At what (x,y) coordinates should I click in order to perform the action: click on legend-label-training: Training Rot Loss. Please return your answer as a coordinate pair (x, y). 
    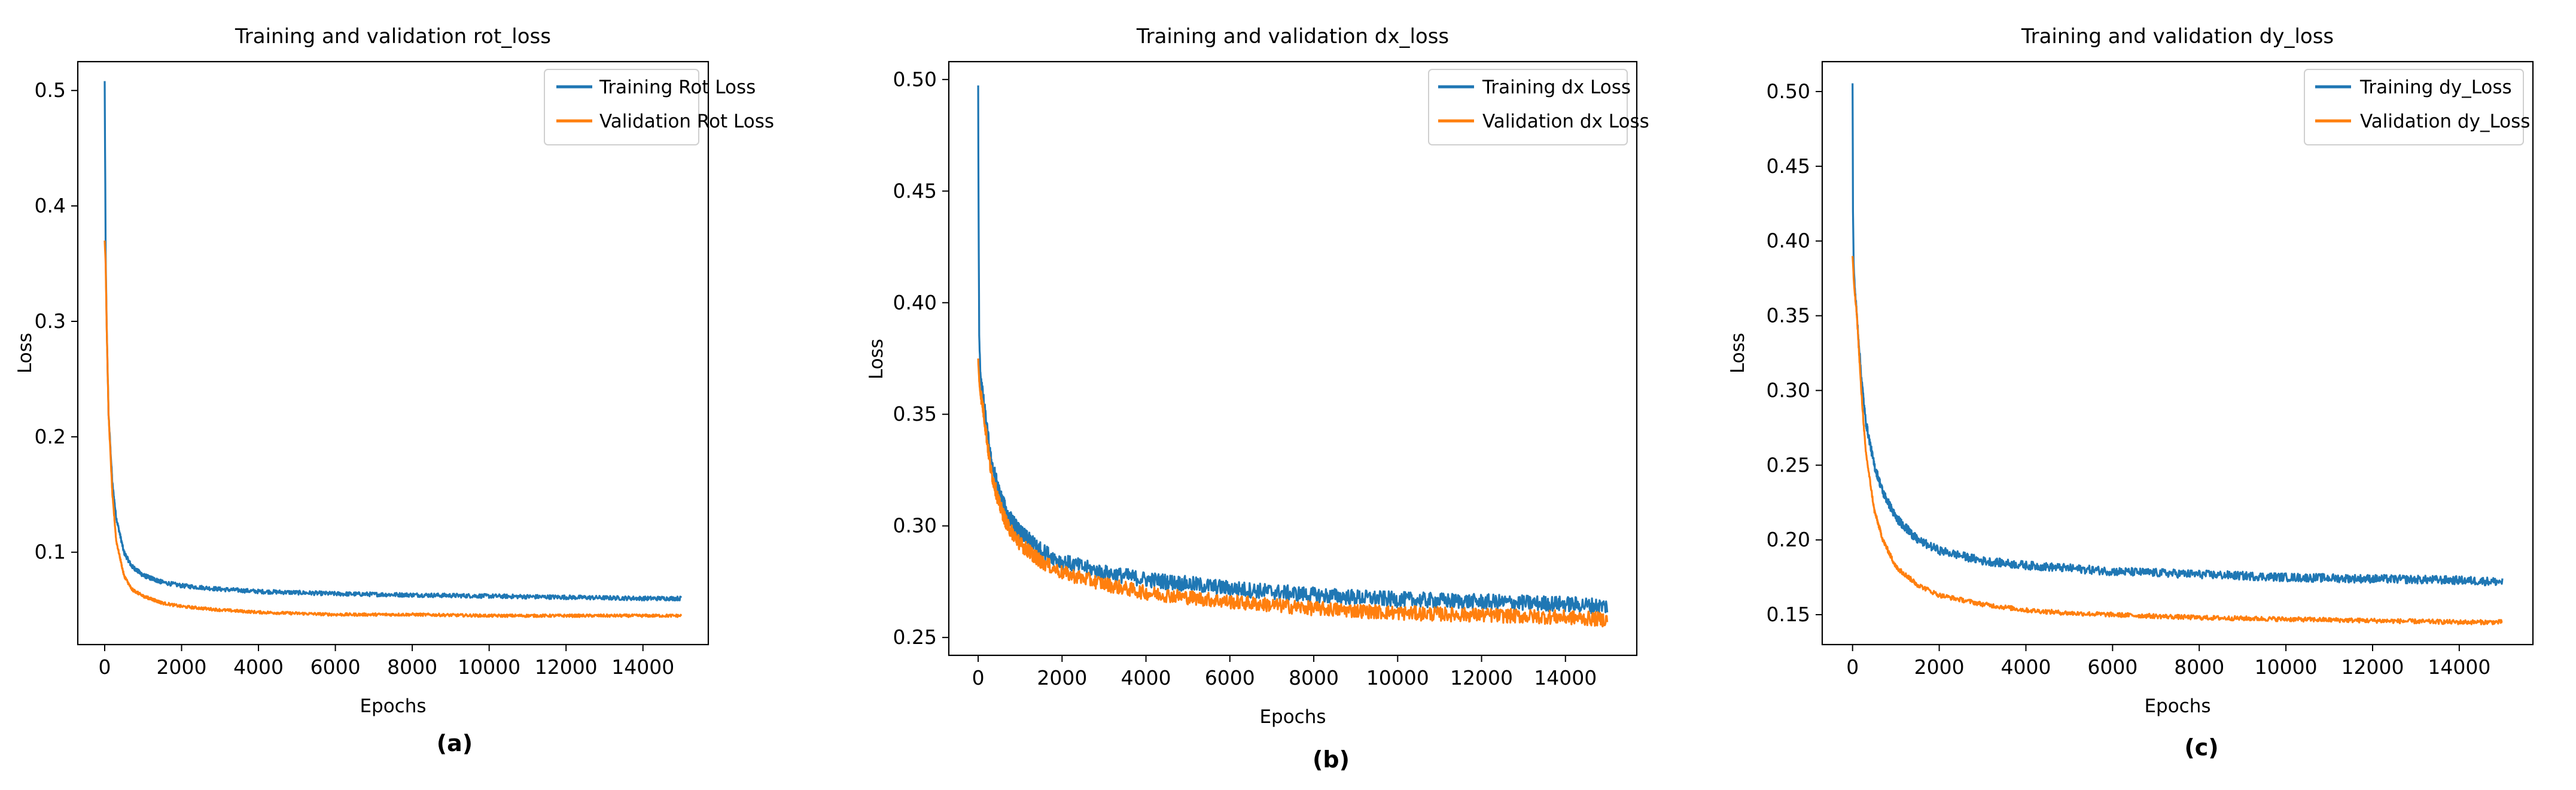
    Looking at the image, I should click on (677, 87).